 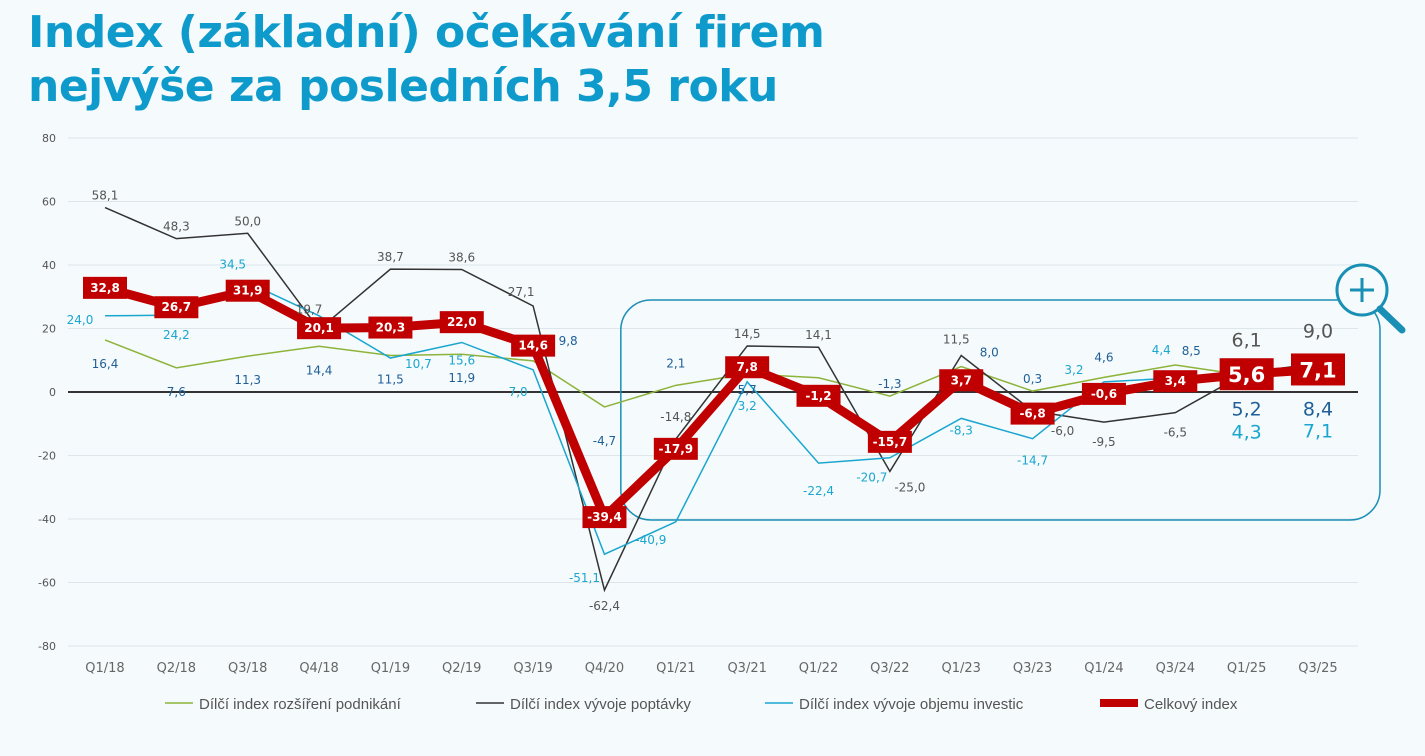 What do you see at coordinates (418, 364) in the screenshot?
I see `data-label: 10,7` at bounding box center [418, 364].